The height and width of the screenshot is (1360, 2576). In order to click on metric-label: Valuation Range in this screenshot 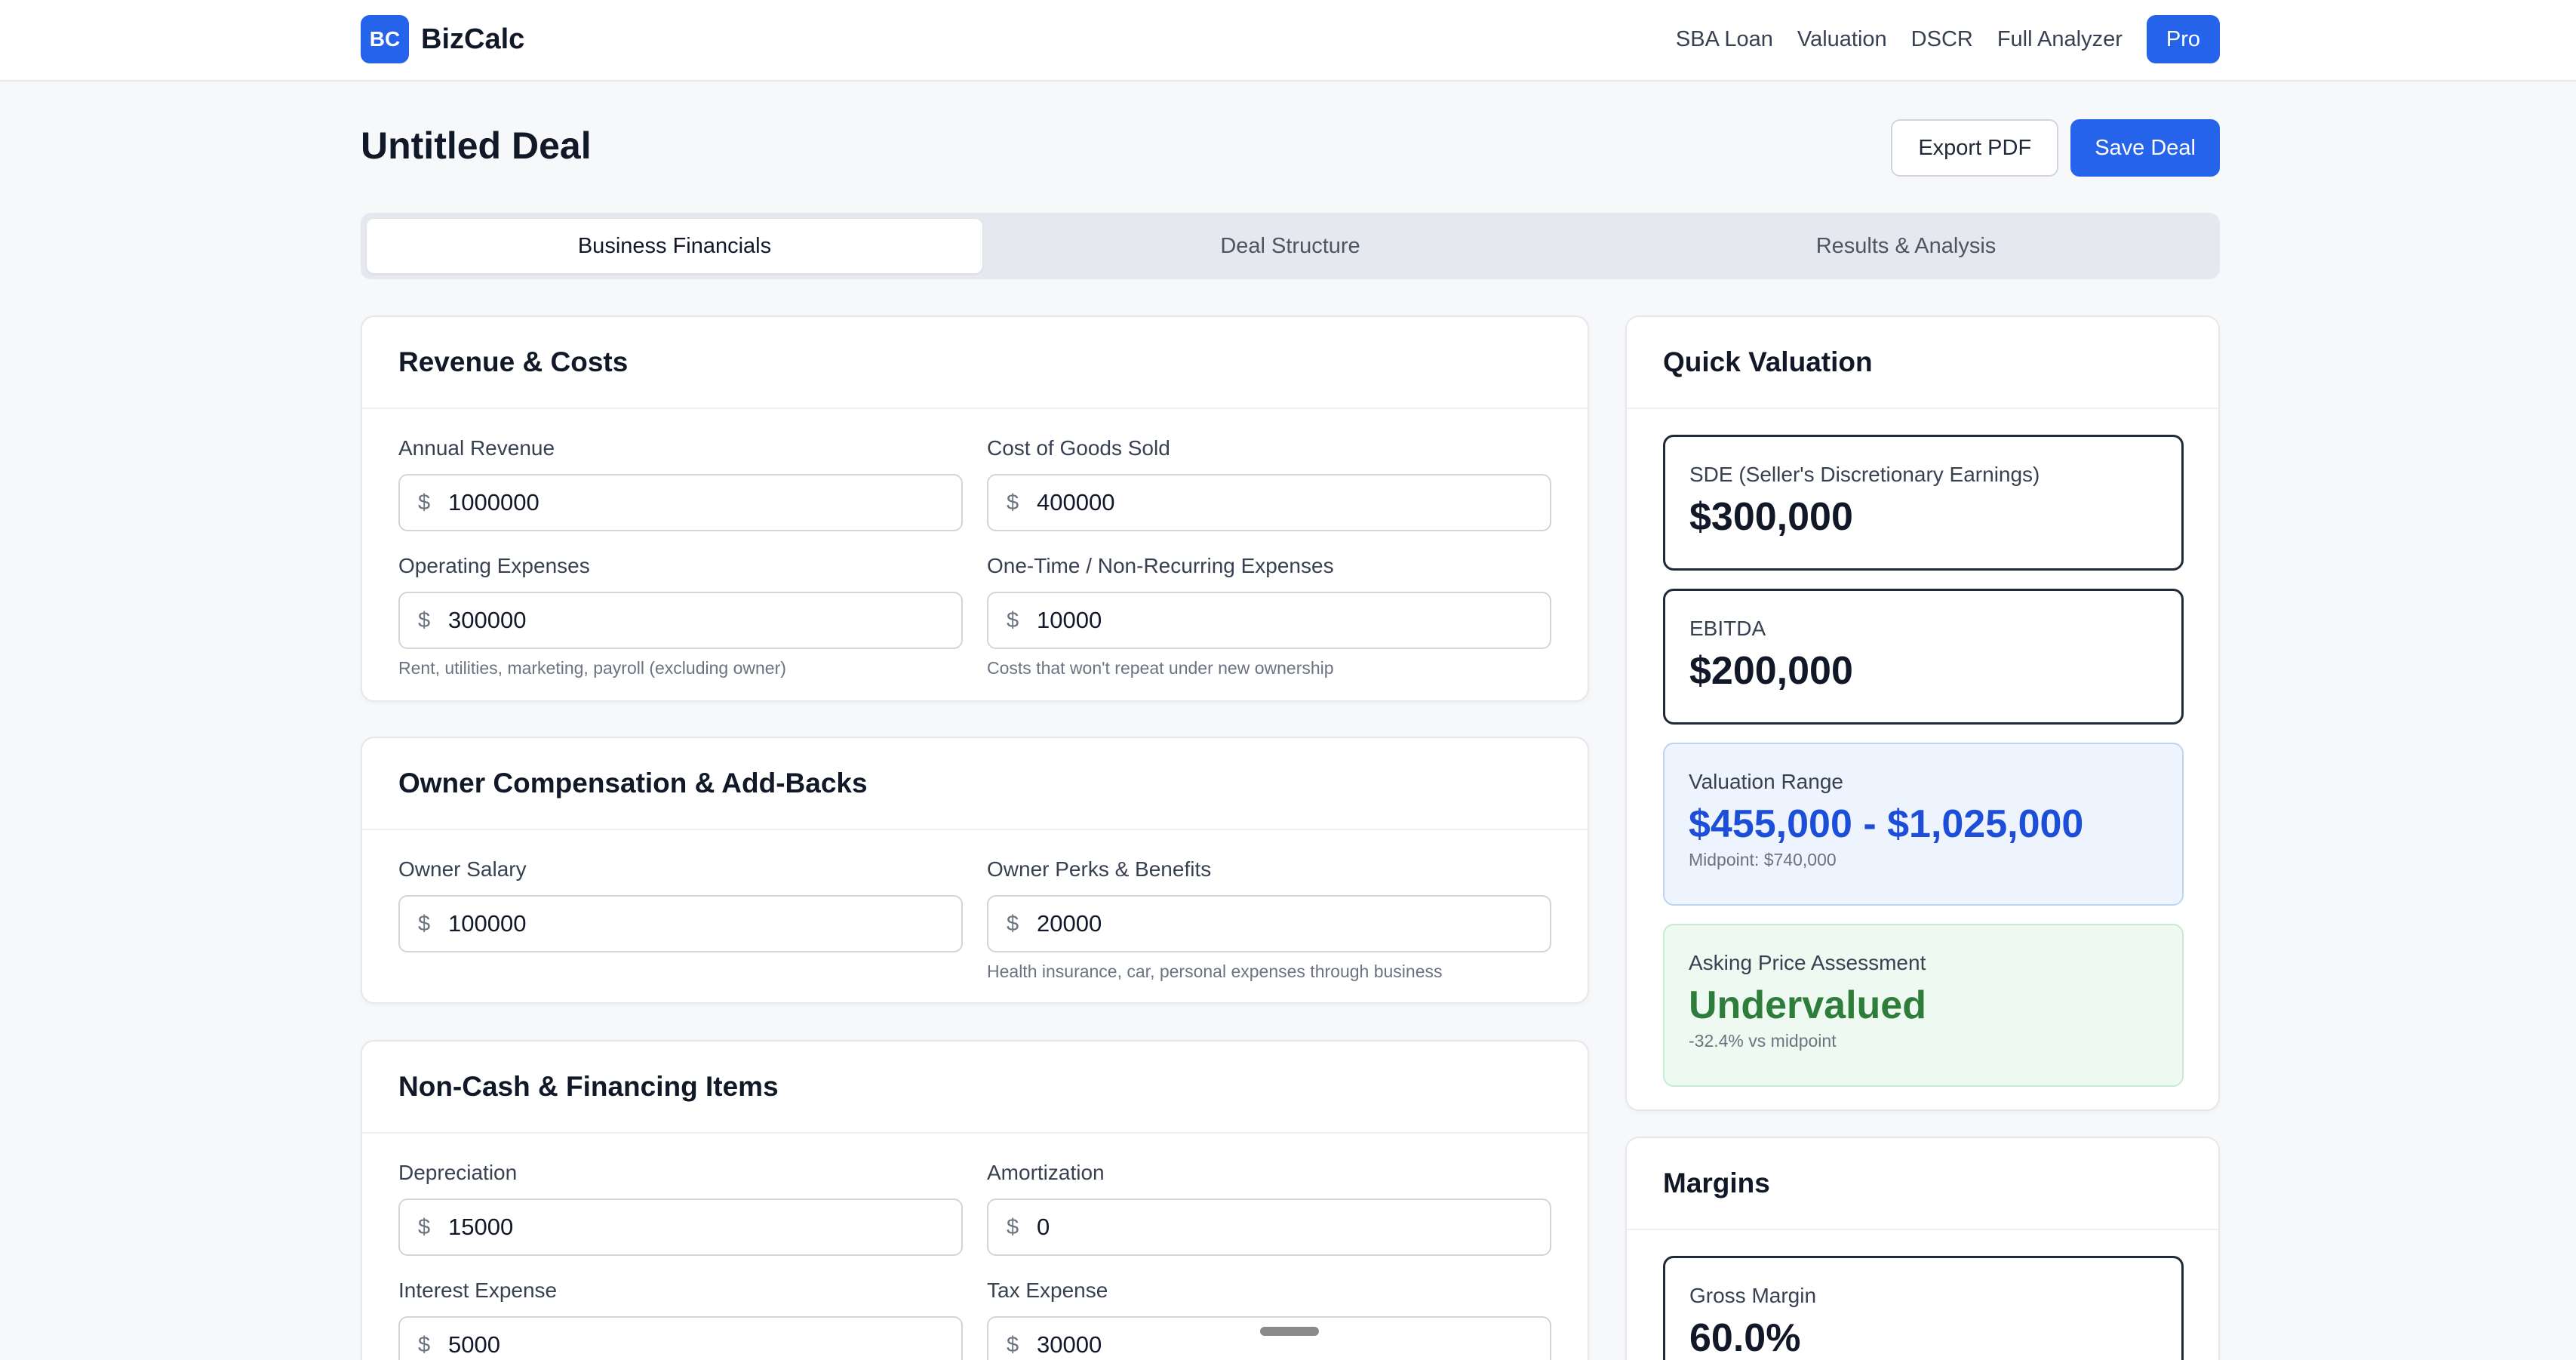, I will do `click(1766, 781)`.